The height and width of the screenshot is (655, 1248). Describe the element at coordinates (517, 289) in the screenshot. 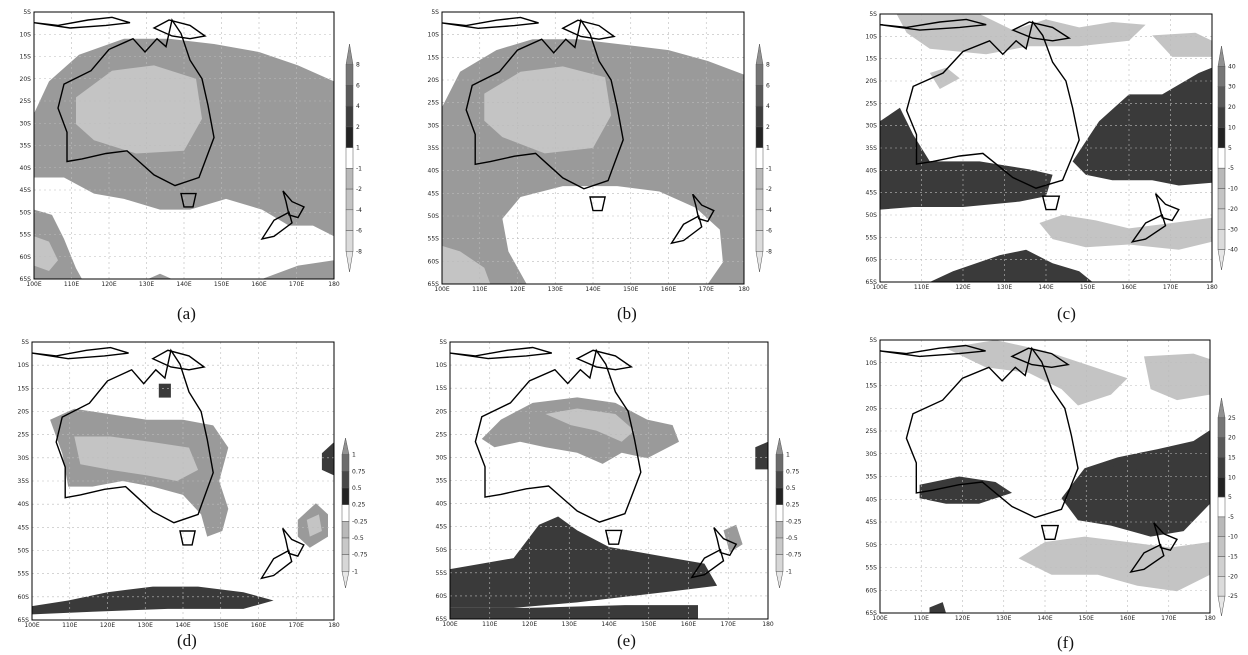

I see `lon-tick-label: 120E` at that location.